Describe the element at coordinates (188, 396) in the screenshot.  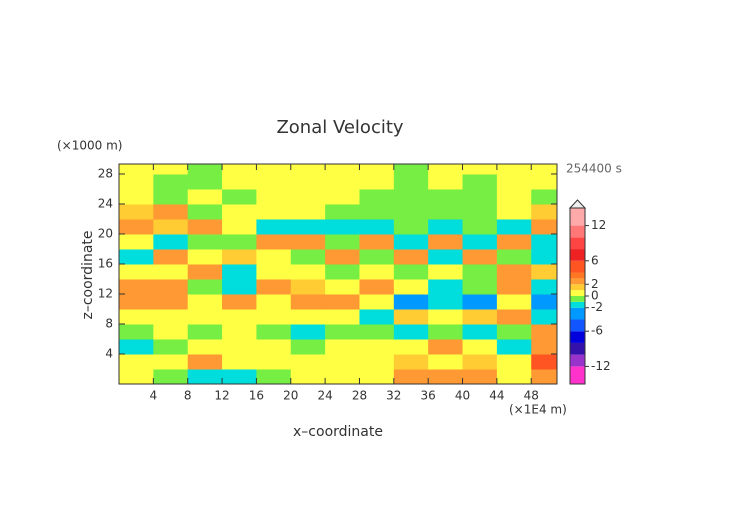
I see `x-tick-label: 8` at that location.